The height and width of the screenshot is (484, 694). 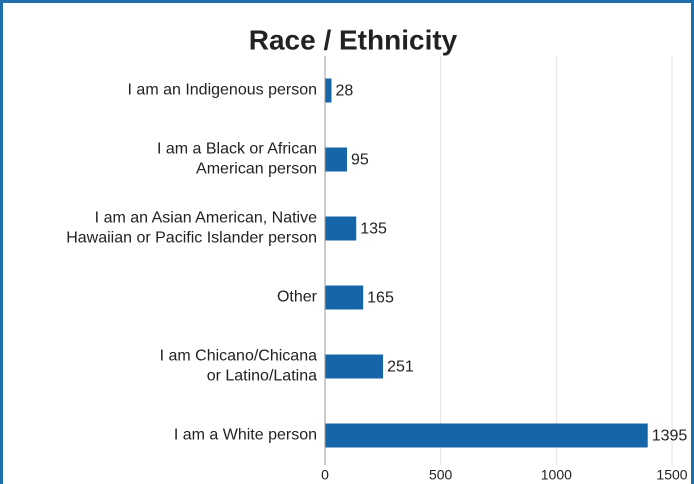 I want to click on value-label: 95, so click(x=360, y=160).